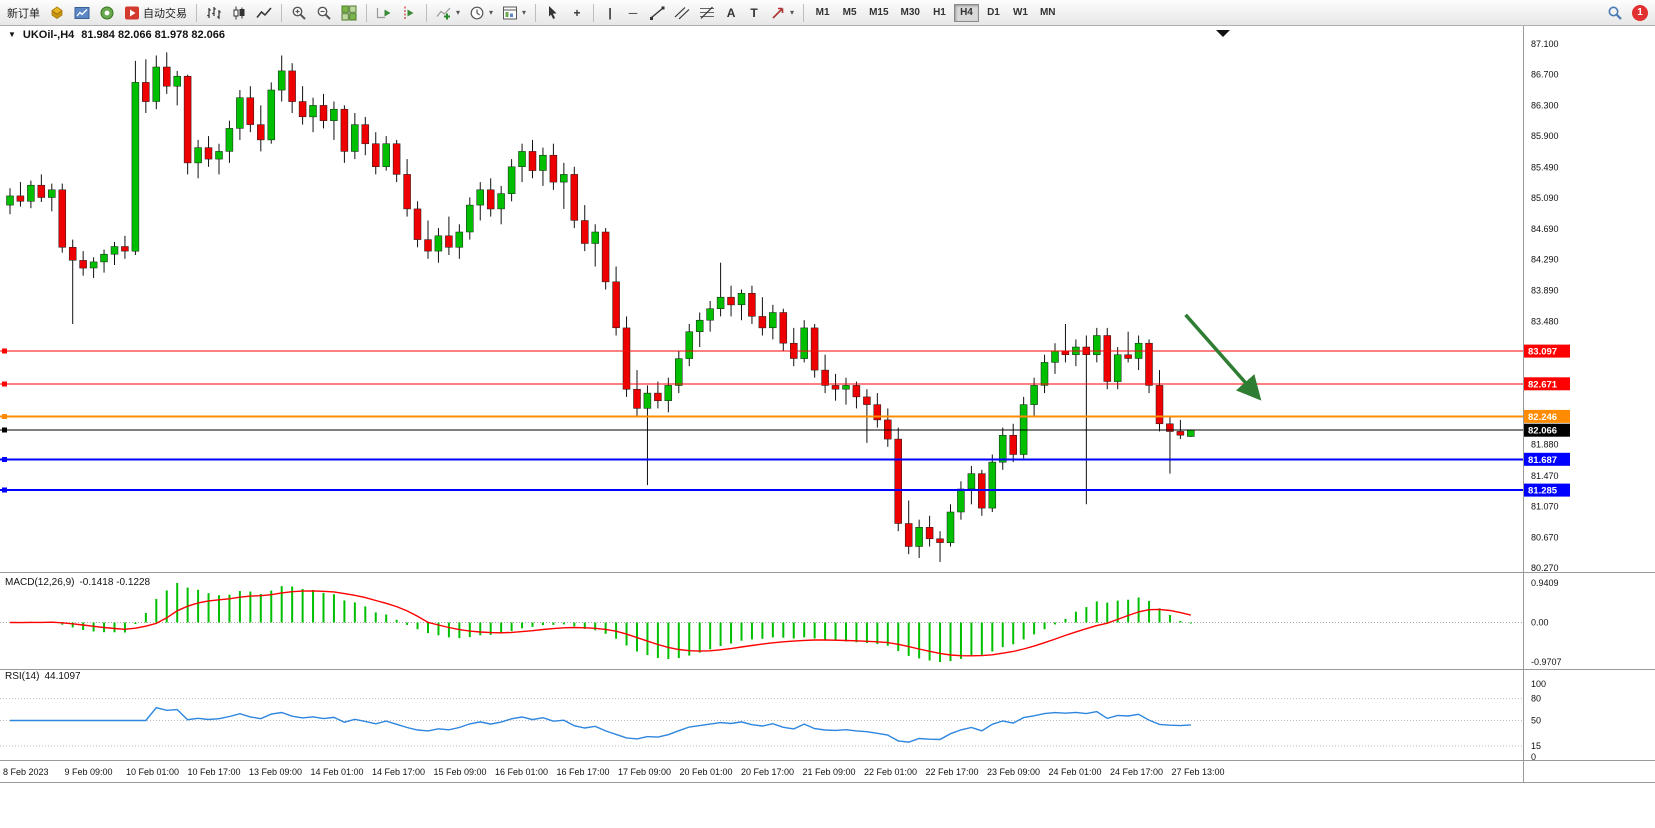 The image size is (1655, 828). Describe the element at coordinates (644, 772) in the screenshot. I see `time-axis-label: 17 Feb 09:00` at that location.